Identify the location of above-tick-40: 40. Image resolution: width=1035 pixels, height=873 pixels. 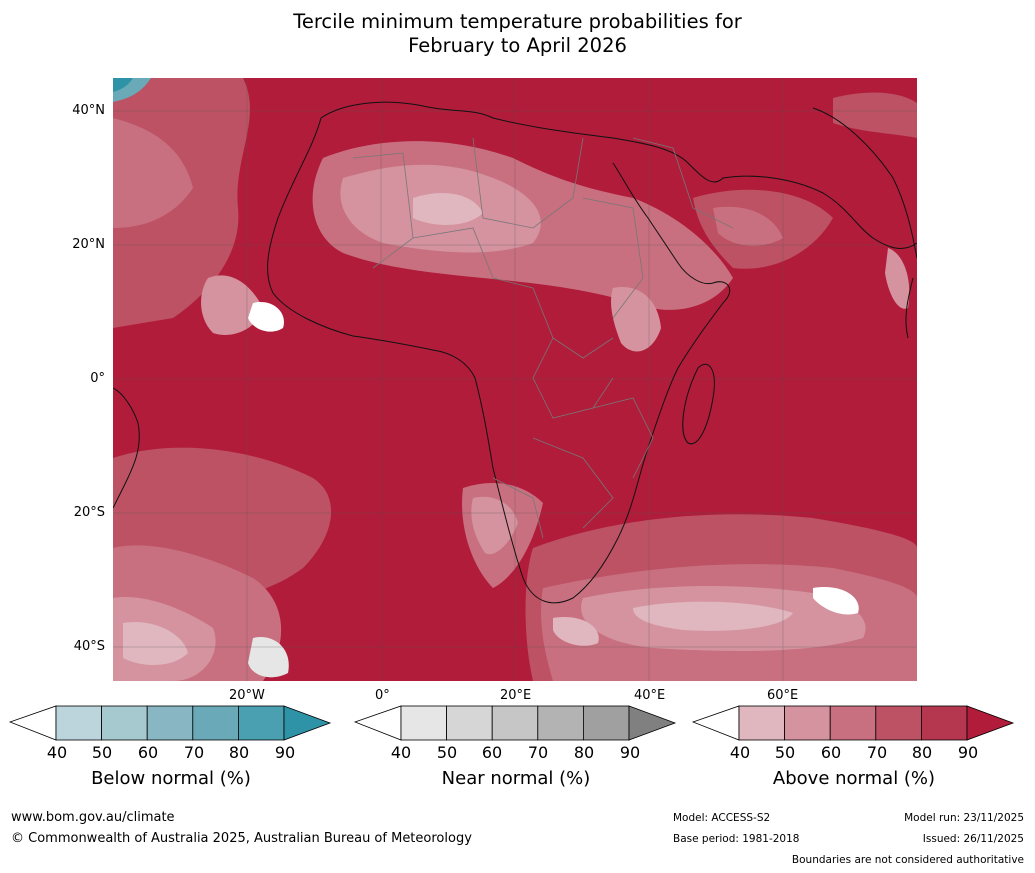
(740, 752).